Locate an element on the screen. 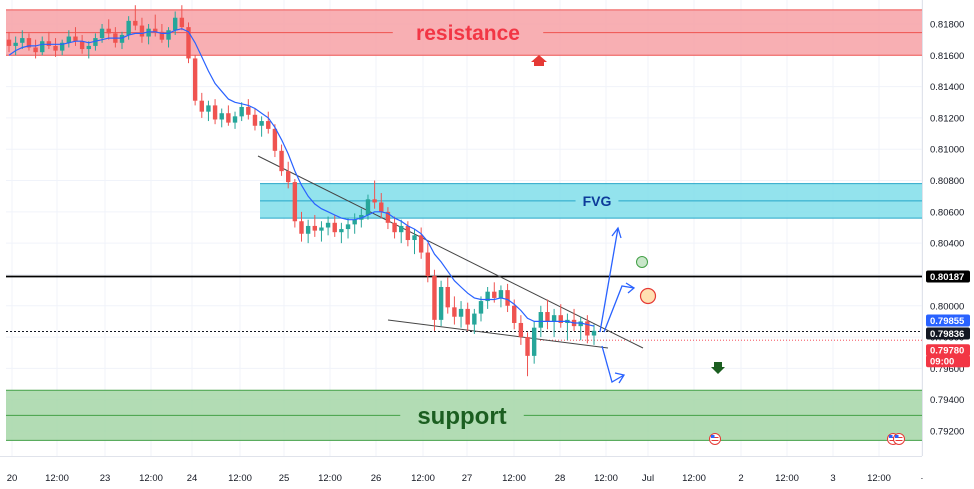  down-arrow-icon is located at coordinates (718, 368).